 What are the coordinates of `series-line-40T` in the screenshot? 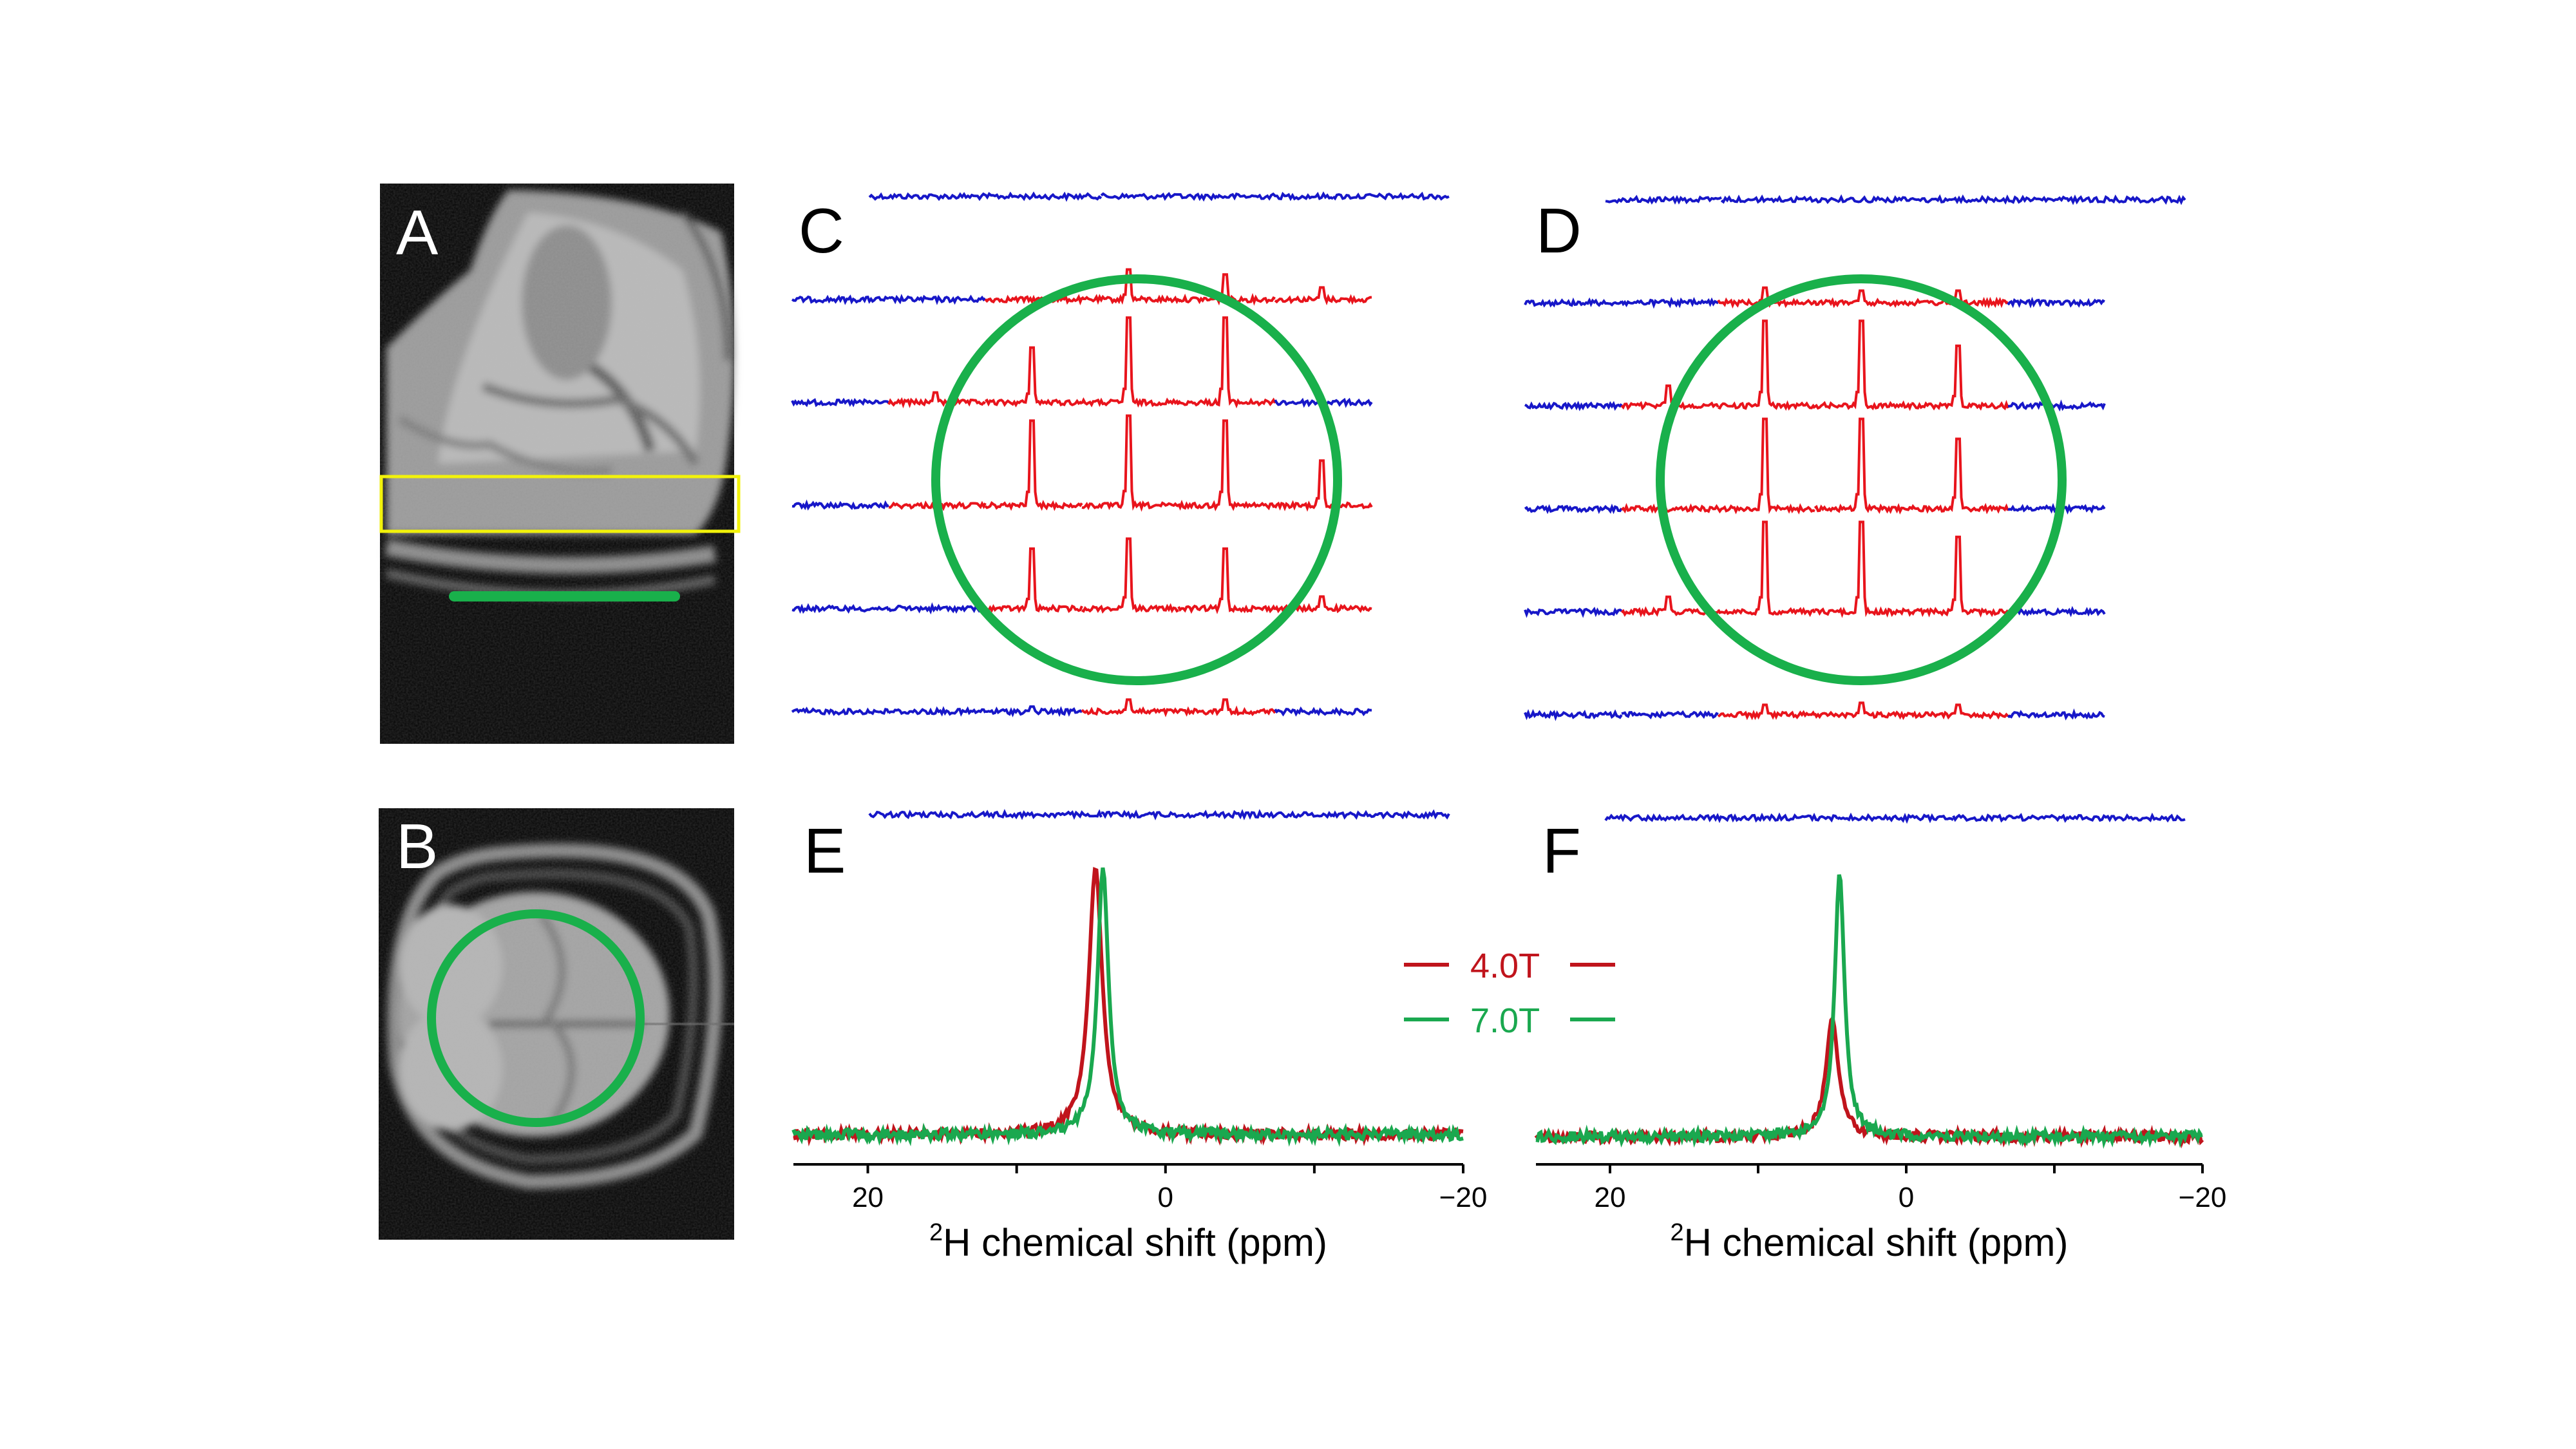 It's located at (1128, 1007).